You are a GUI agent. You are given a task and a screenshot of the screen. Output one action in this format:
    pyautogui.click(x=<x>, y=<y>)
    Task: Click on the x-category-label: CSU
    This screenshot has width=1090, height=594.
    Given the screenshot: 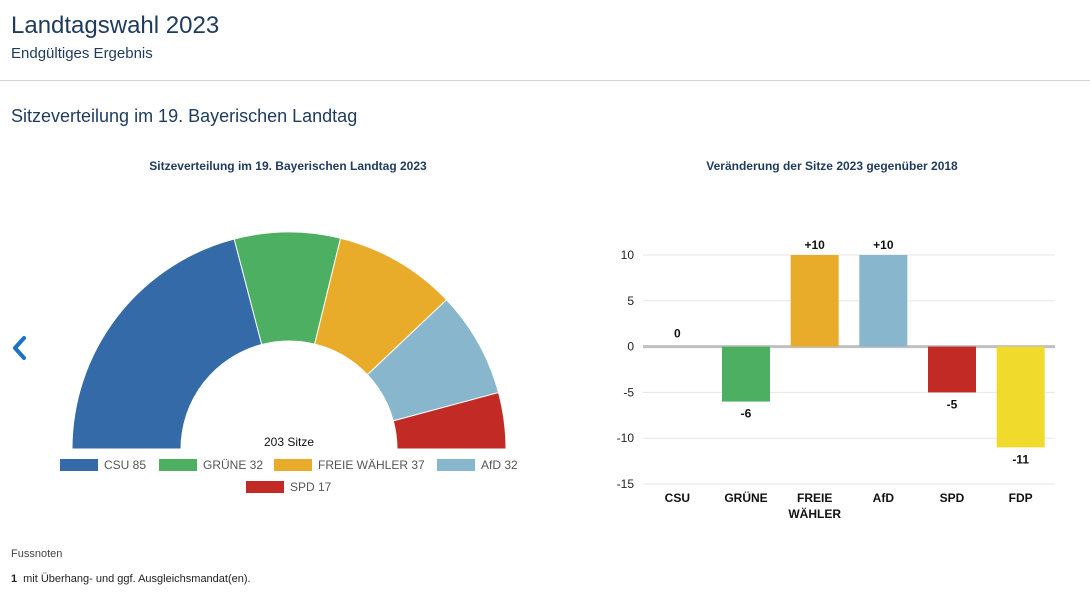 What is the action you would take?
    pyautogui.click(x=677, y=498)
    